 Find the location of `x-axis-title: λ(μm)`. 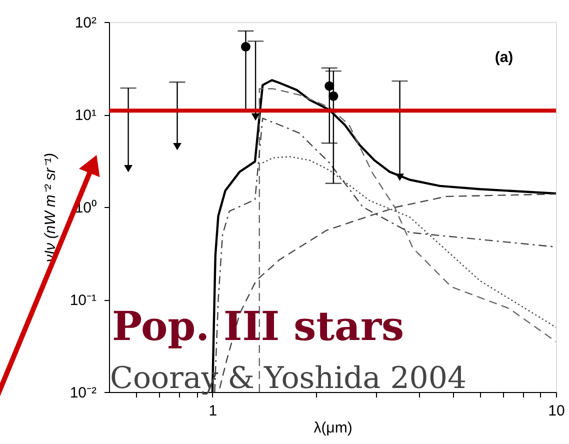

x-axis-title: λ(μm) is located at coordinates (333, 428).